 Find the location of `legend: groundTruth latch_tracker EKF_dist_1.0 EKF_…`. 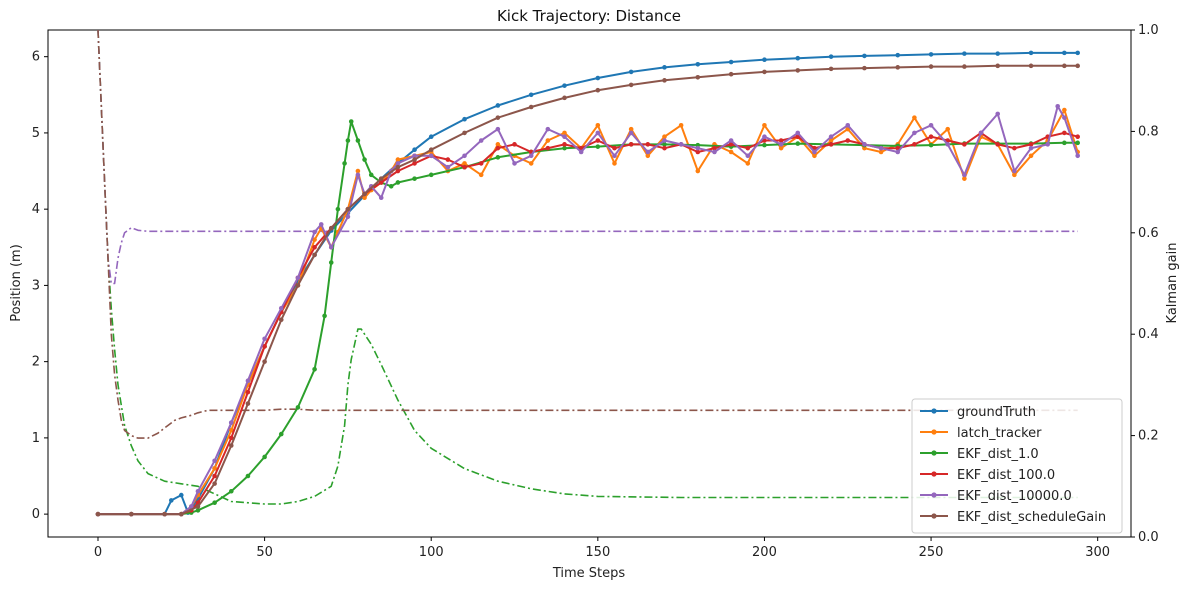

legend: groundTruth latch_tracker EKF_dist_1.0 EKF_… is located at coordinates (1017, 466).